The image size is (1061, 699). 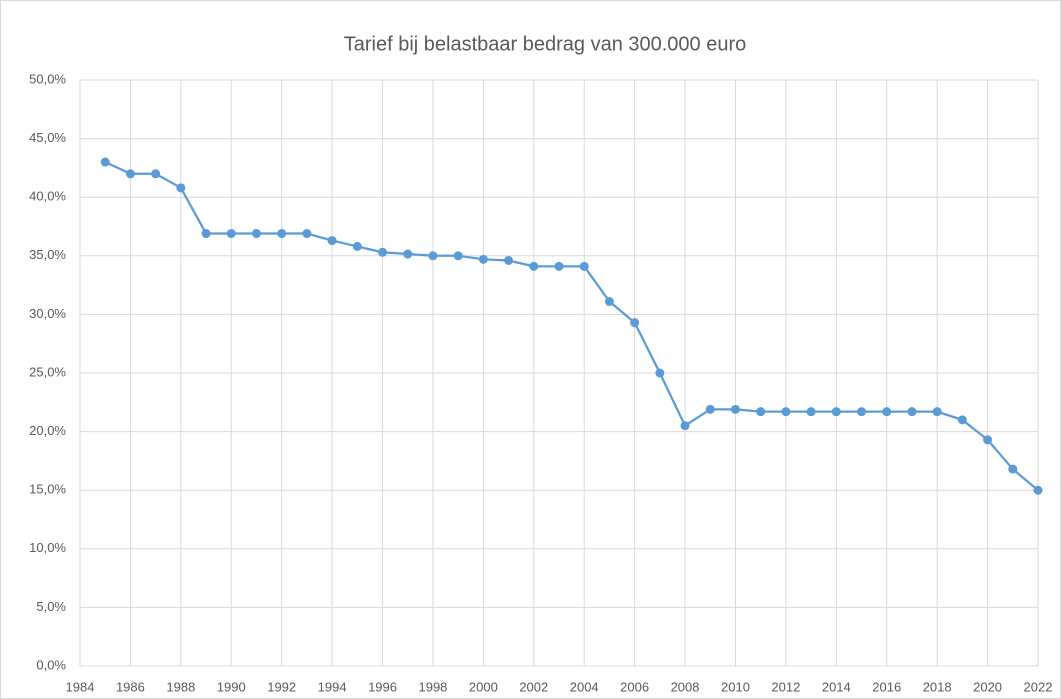 I want to click on y-tick-label: 45,0%, so click(x=47, y=137).